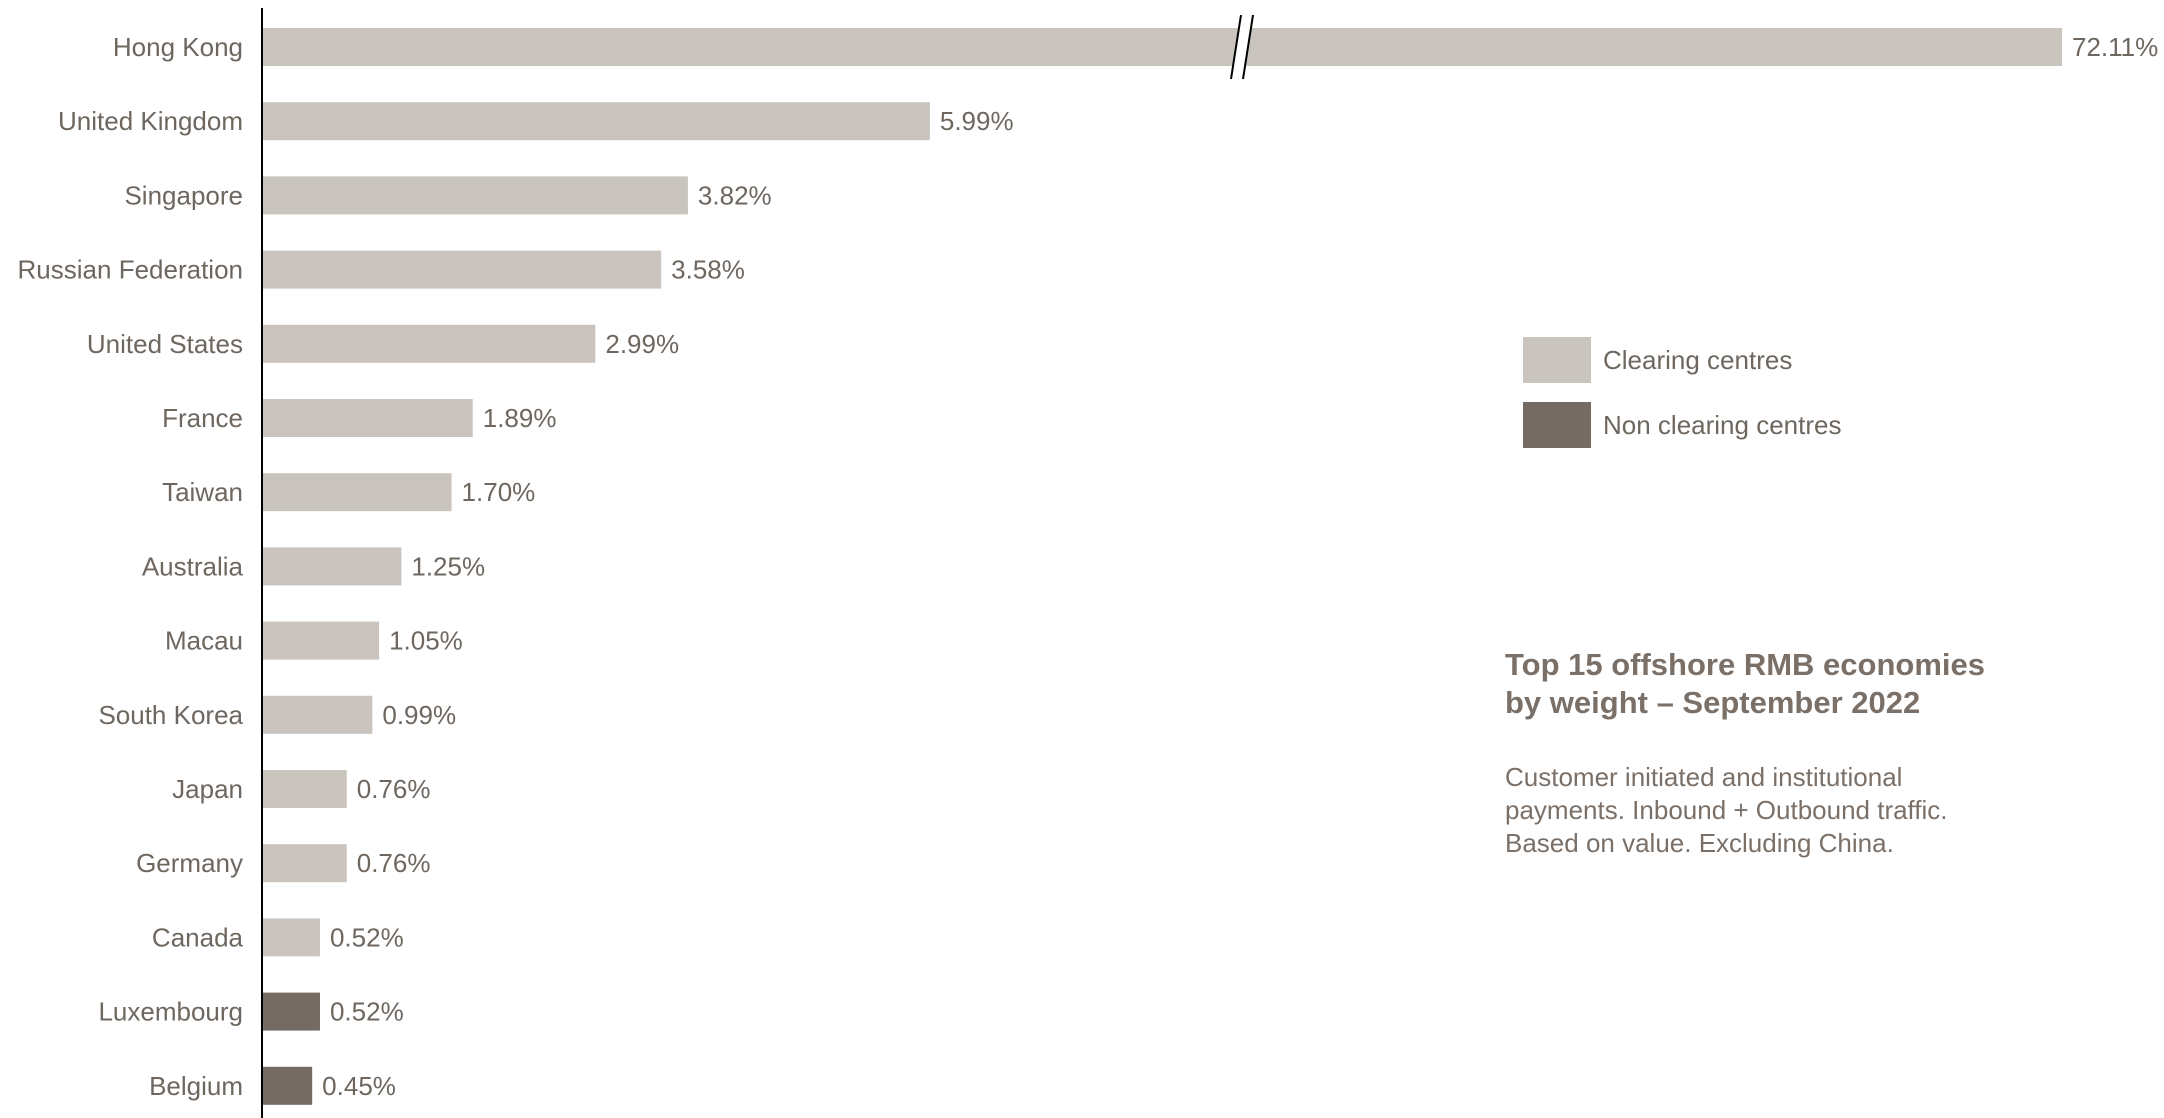 This screenshot has width=2164, height=1118. What do you see at coordinates (359, 1086) in the screenshot?
I see `value-label-belgium: 0.45%` at bounding box center [359, 1086].